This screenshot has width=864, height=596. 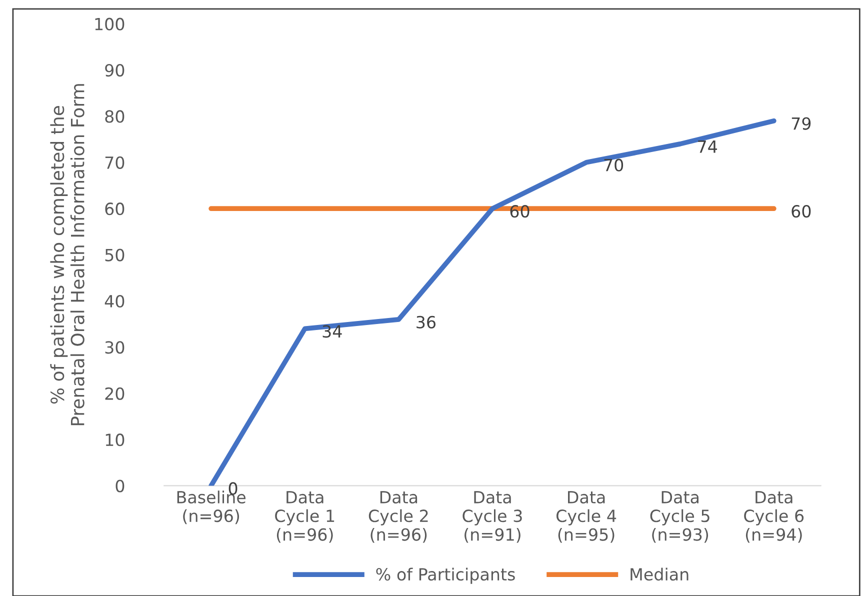 I want to click on x-tick-label: Data Cycle 2 (n=96), so click(x=398, y=517).